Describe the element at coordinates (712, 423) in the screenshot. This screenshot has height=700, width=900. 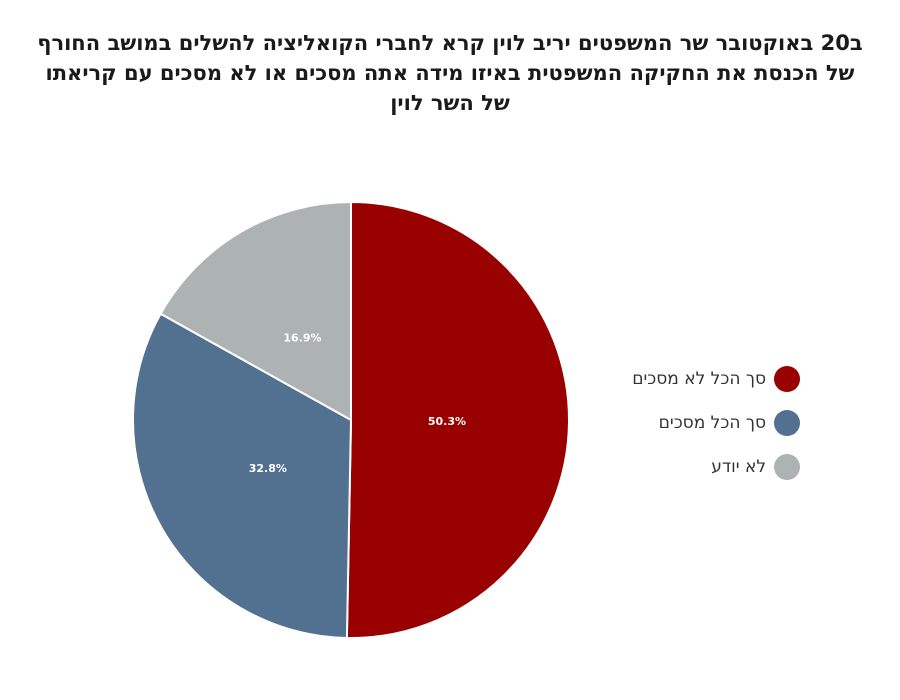
I see `legend-label-agree: סך הכל מסכים` at that location.